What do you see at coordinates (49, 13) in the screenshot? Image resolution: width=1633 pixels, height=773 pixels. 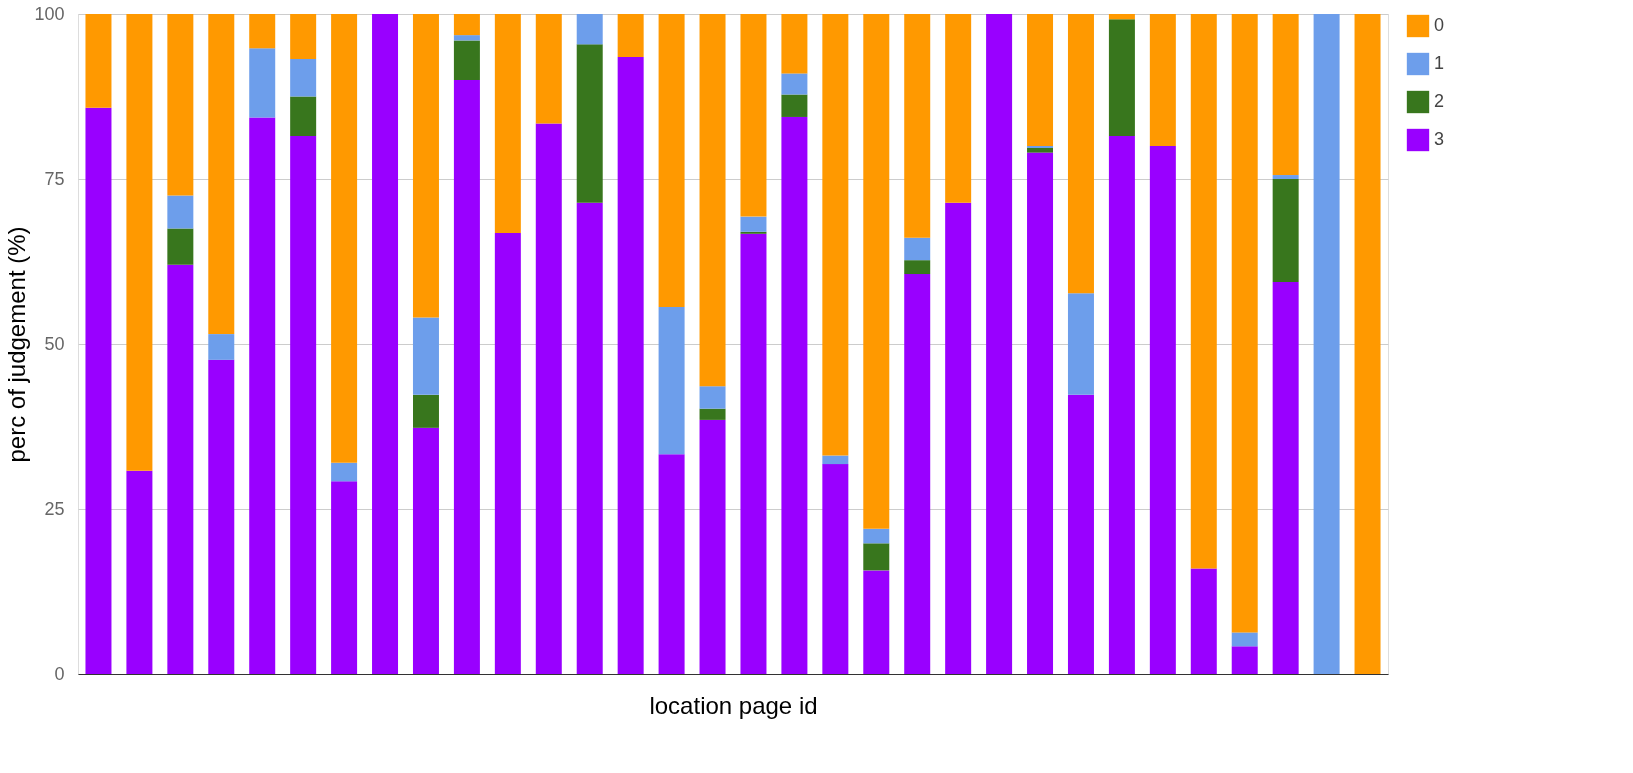 I see `y-tick-label: 100` at bounding box center [49, 13].